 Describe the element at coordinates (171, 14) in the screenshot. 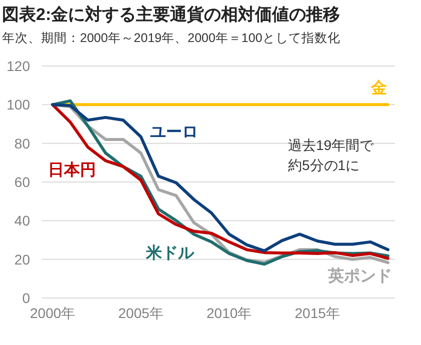

I see `chart-title: 図表2:金に対する主要通貨の相対価値の推移` at that location.